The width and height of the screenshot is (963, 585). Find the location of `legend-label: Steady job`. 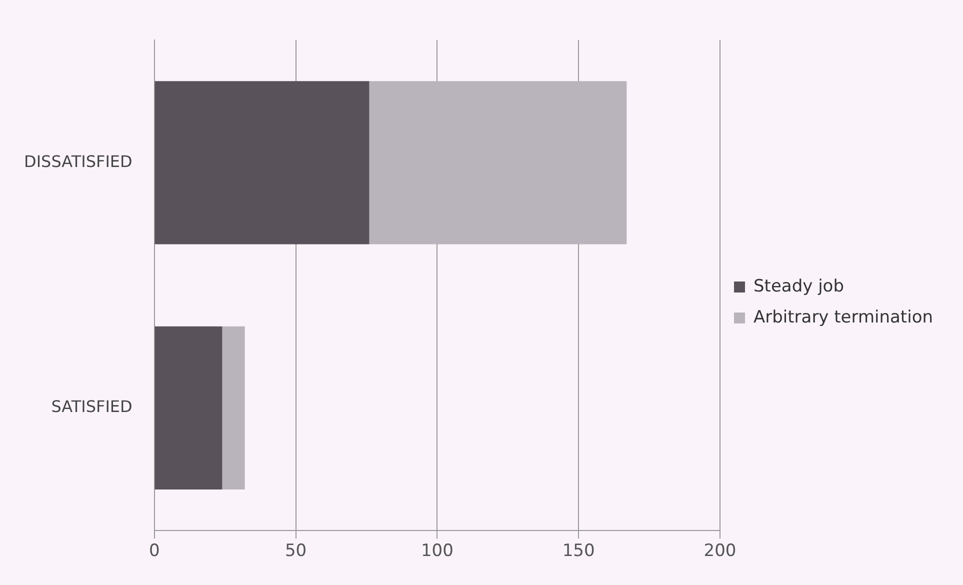

legend-label: Steady job is located at coordinates (798, 286).